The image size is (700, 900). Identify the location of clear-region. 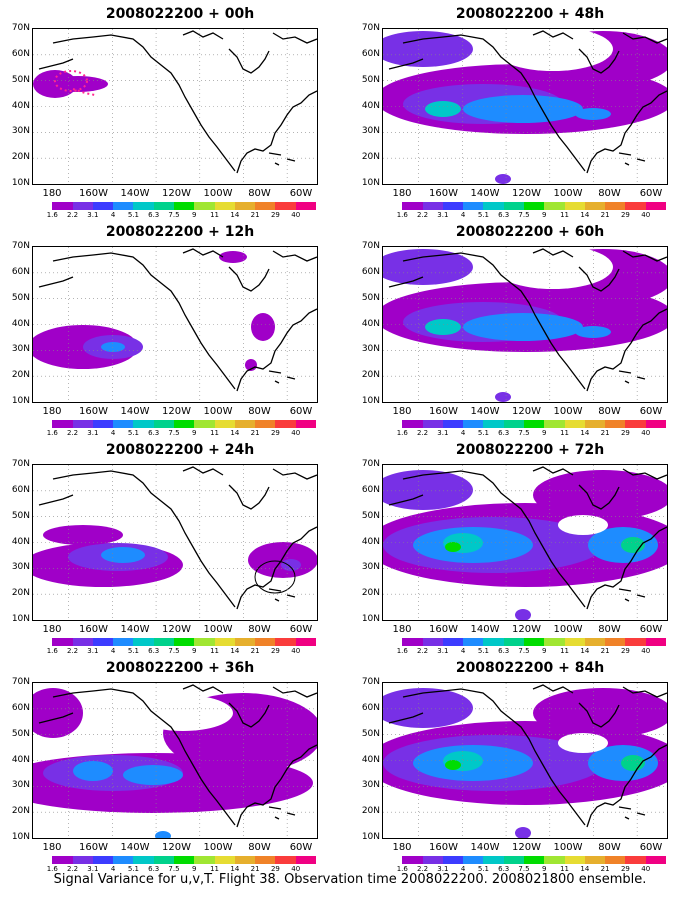
(183, 713).